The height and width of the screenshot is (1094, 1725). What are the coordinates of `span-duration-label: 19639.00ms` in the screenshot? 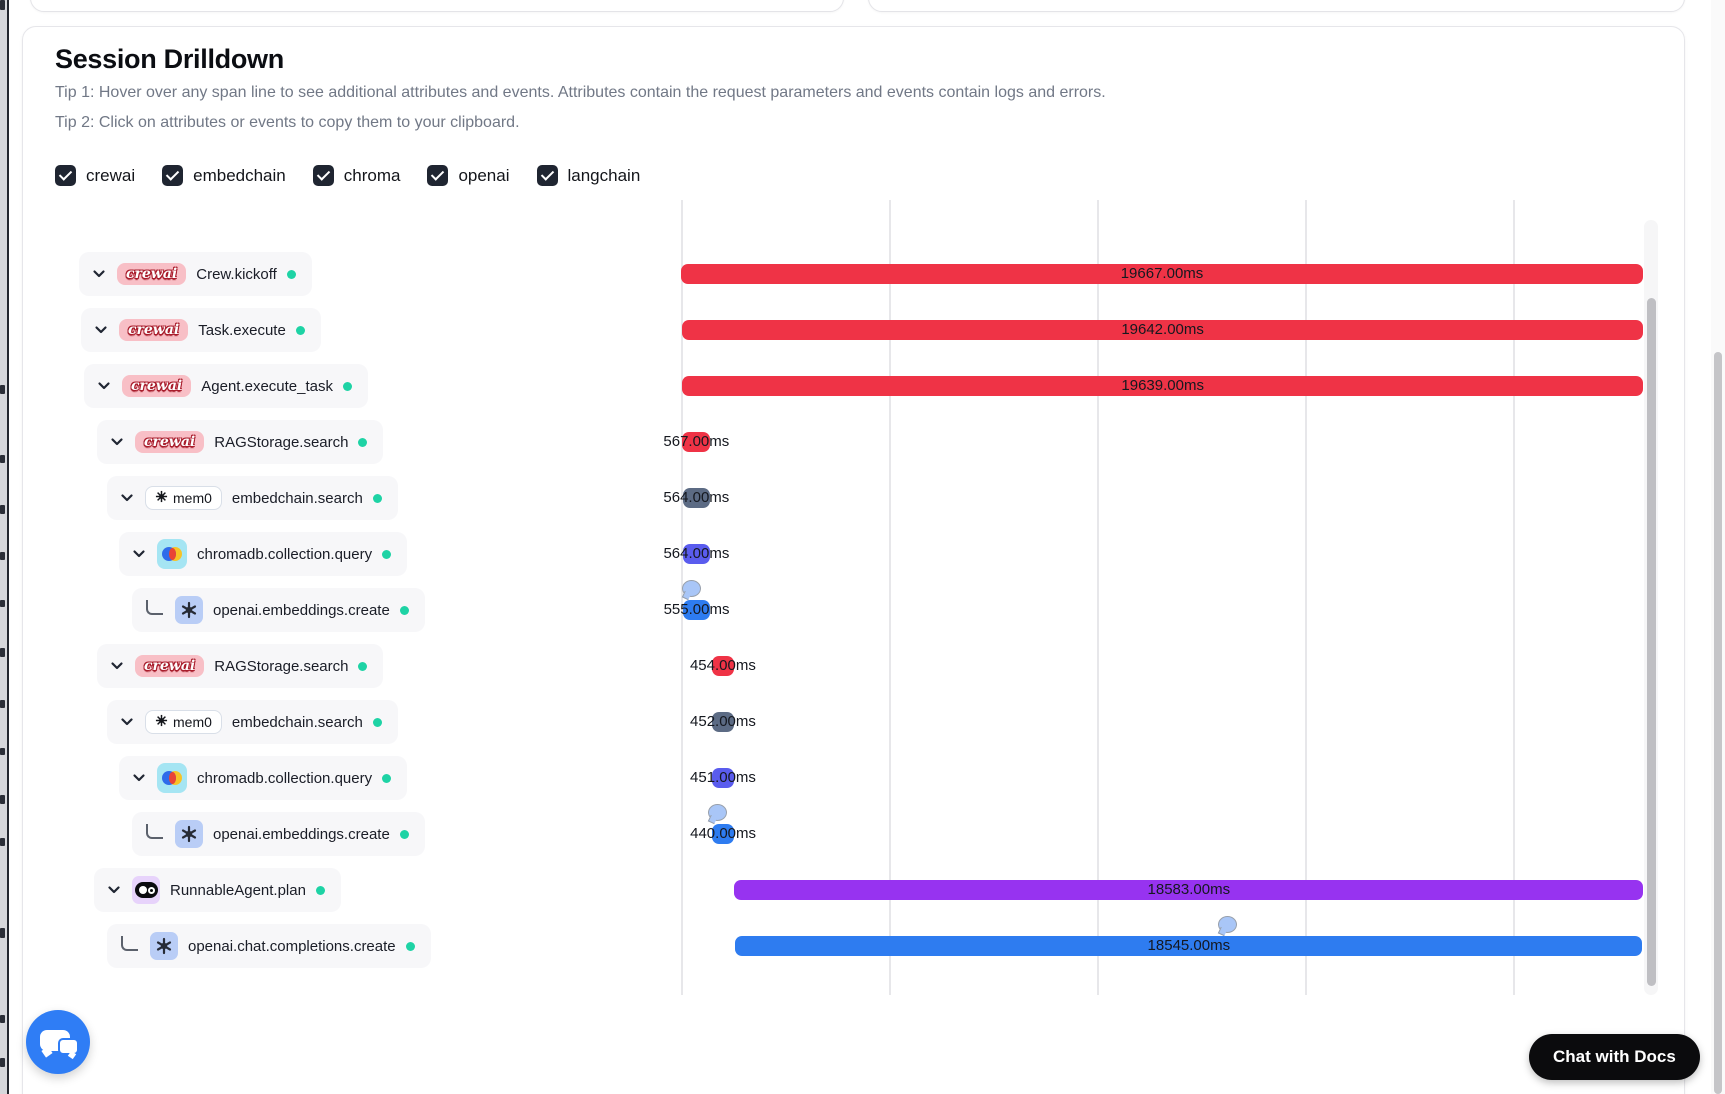 It's located at (1162, 385).